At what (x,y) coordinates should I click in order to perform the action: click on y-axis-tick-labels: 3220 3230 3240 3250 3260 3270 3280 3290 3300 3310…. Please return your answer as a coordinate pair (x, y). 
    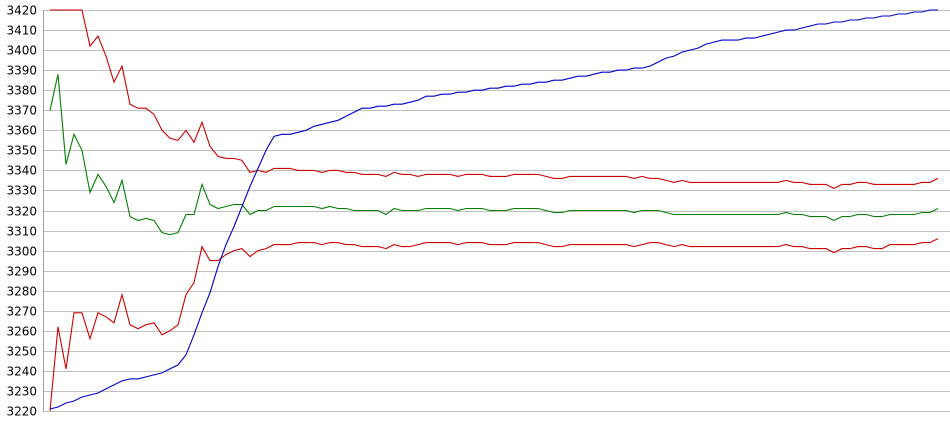
    Looking at the image, I should click on (21, 211).